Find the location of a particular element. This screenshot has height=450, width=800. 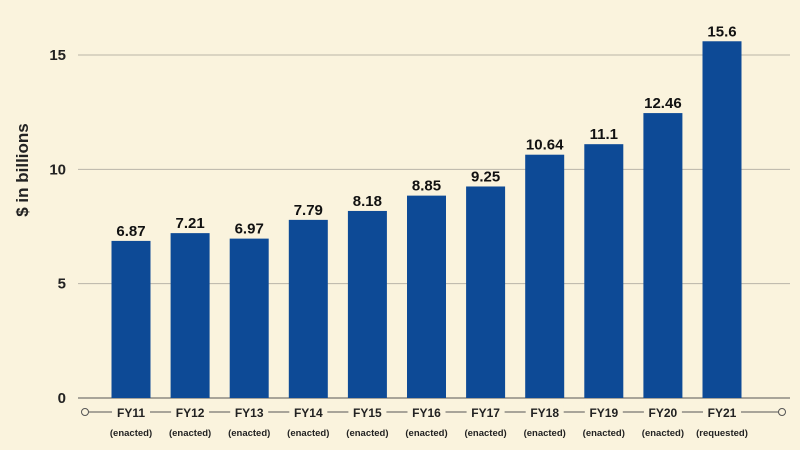

x-tick-label: FY21 is located at coordinates (722, 413).